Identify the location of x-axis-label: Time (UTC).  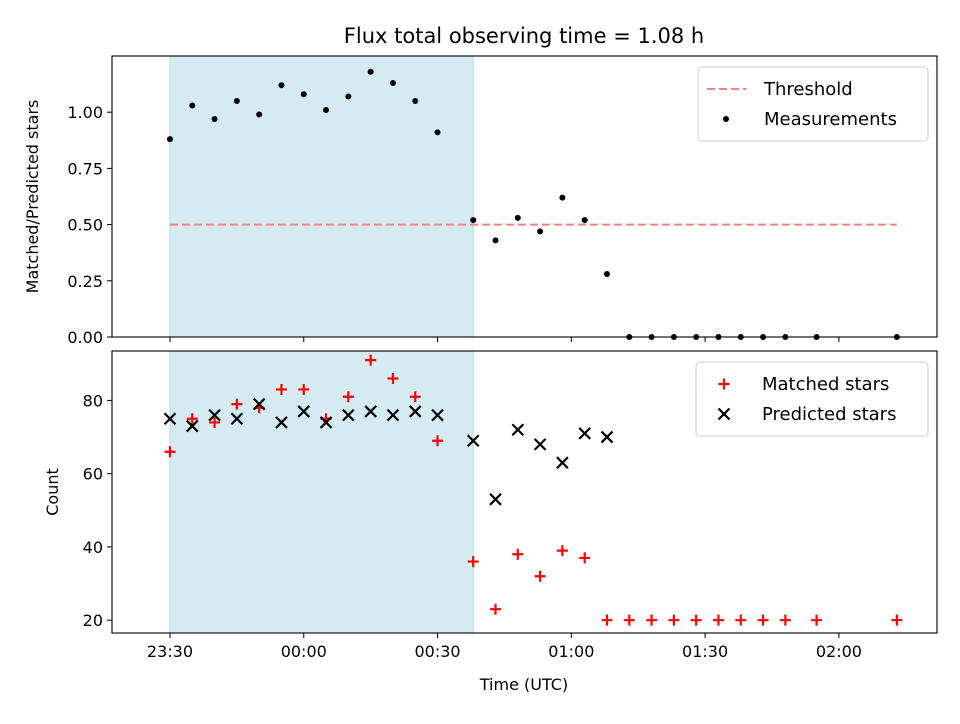
(523, 684).